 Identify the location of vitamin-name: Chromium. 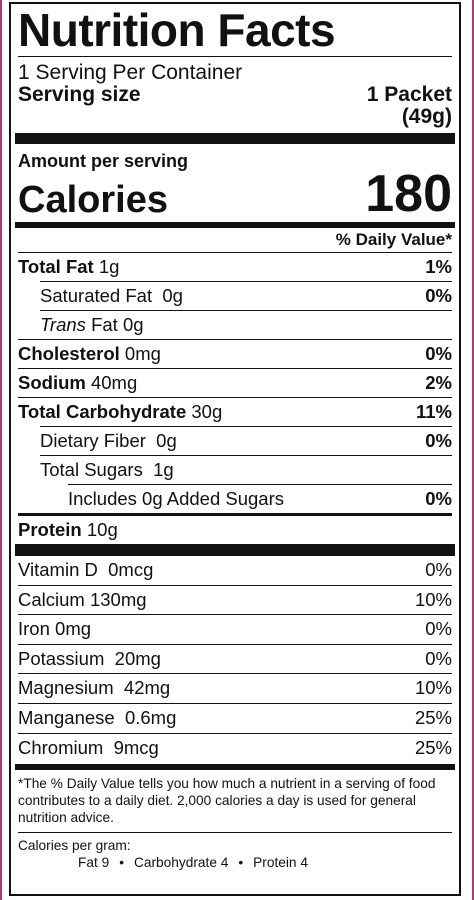
(61, 747).